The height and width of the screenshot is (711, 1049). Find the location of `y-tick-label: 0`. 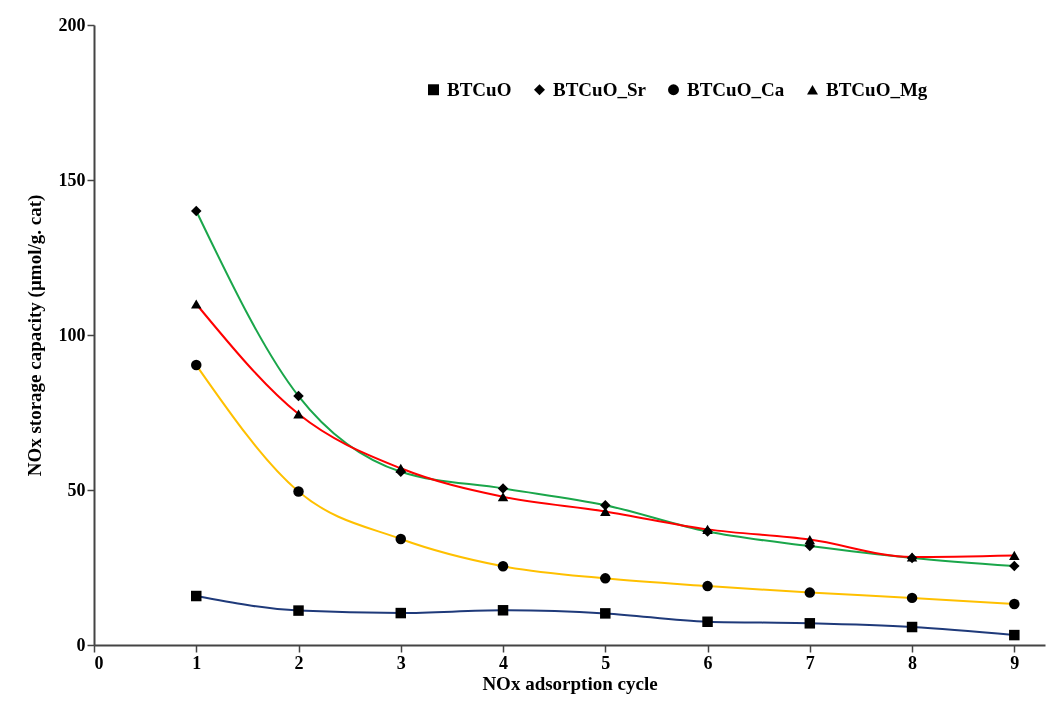

y-tick-label: 0 is located at coordinates (81, 644).